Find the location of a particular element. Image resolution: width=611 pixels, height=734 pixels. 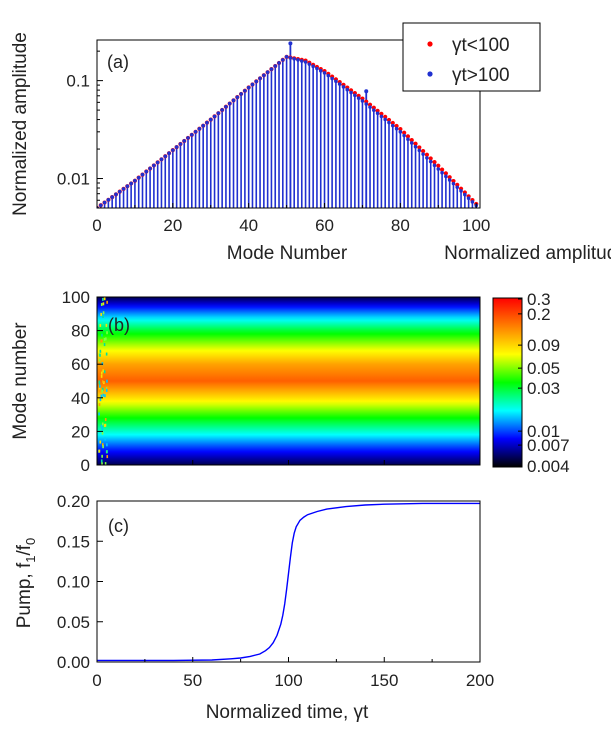

ytick-label-c-3: 0.15 is located at coordinates (73, 541).